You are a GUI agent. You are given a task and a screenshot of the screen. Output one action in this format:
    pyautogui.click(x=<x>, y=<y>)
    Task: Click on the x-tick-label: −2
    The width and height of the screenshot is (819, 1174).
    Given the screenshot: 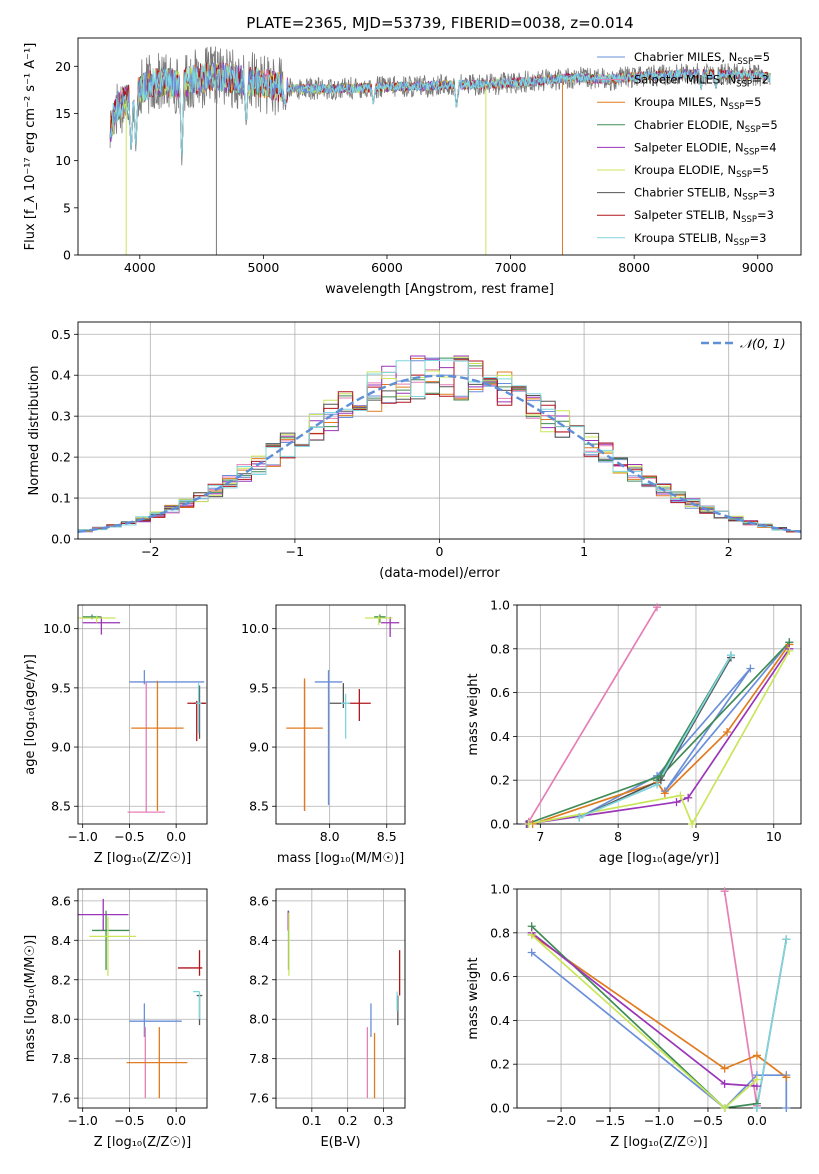 What is the action you would take?
    pyautogui.click(x=150, y=551)
    